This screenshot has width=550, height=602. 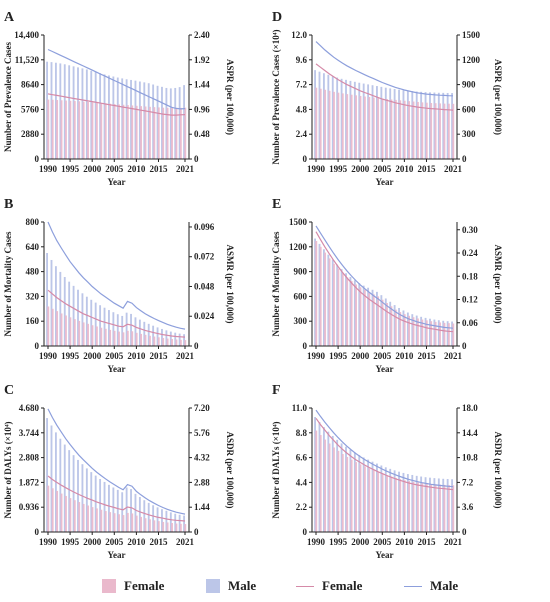 What do you see at coordinates (33, 296) in the screenshot?
I see `y-tick-label: 320` at bounding box center [33, 296].